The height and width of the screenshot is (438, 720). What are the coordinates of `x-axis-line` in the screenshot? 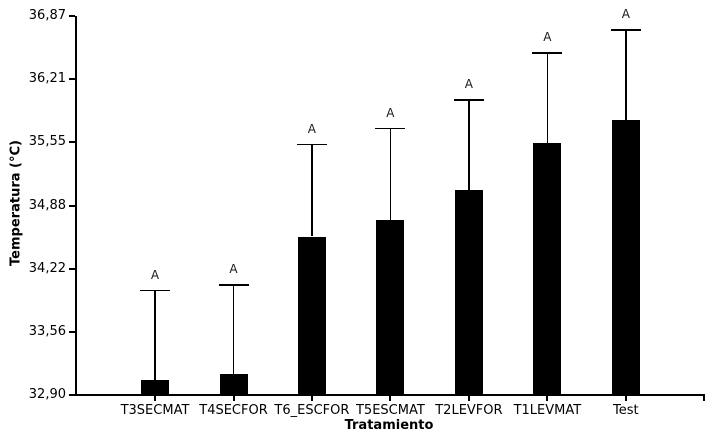 It's located at (390, 395).